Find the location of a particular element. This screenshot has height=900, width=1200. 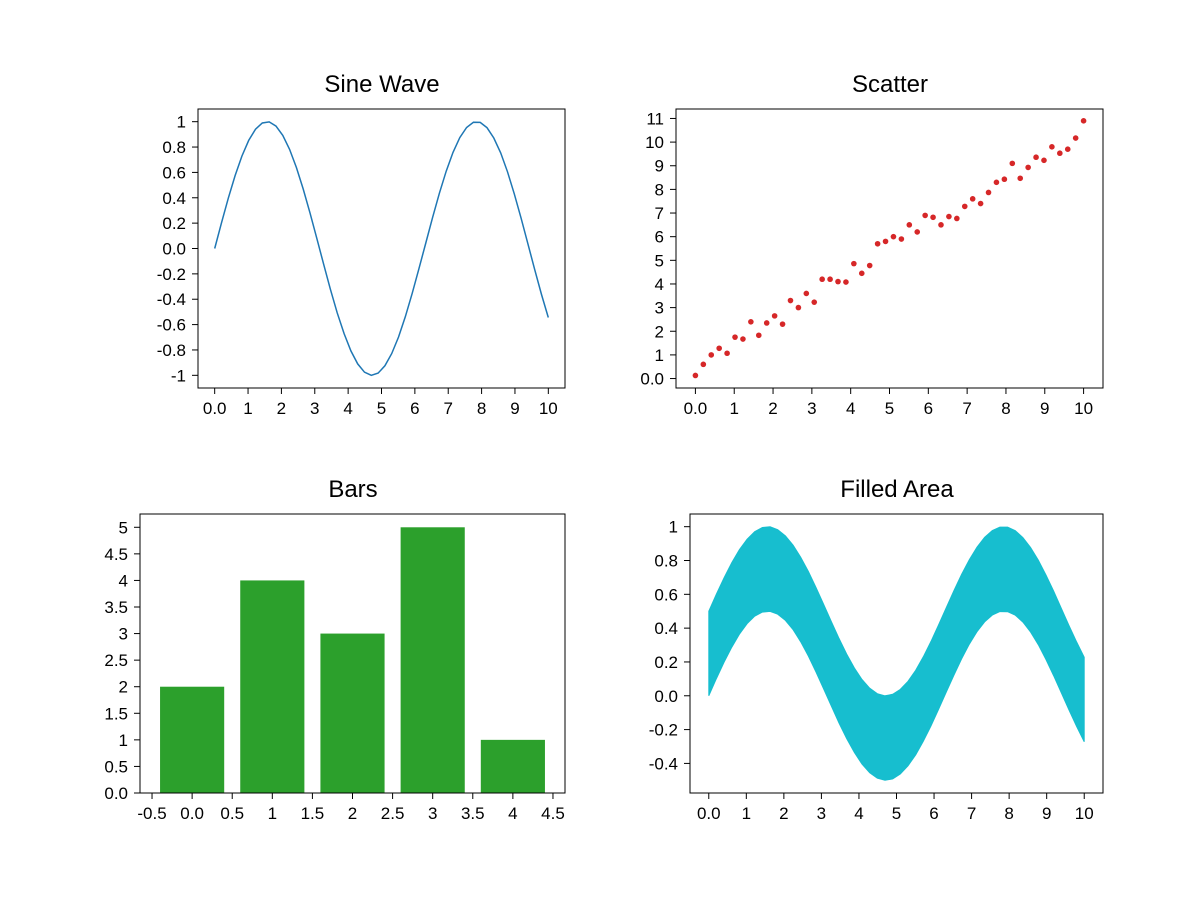

y-tick-label: 2.5 is located at coordinates (116, 660).